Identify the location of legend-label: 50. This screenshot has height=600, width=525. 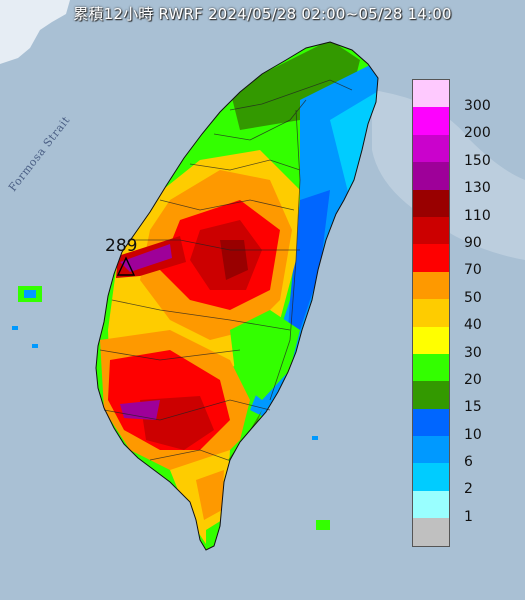
(473, 297).